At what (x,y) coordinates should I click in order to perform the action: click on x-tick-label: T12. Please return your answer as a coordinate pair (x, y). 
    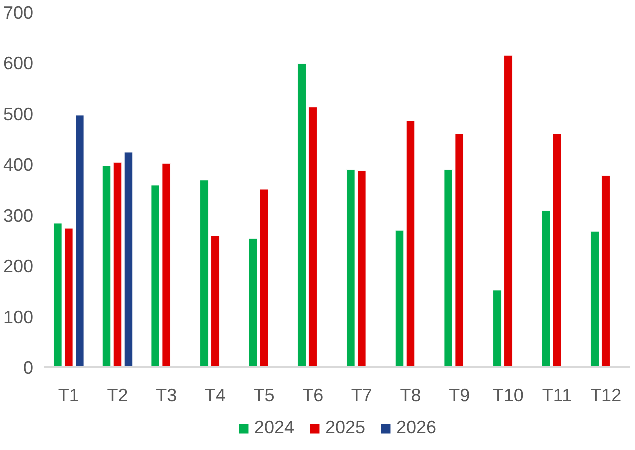
    Looking at the image, I should click on (606, 396).